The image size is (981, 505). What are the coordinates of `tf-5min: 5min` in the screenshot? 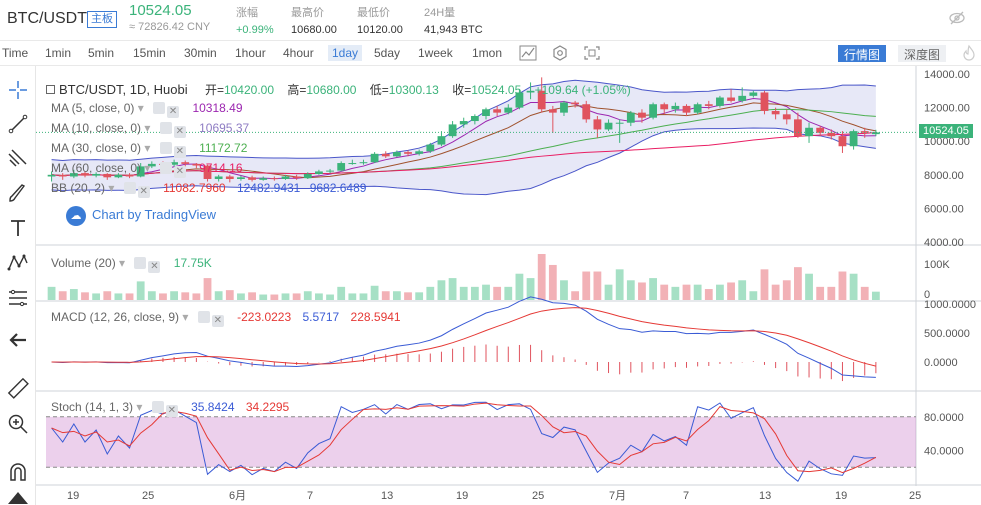 It's located at (101, 53).